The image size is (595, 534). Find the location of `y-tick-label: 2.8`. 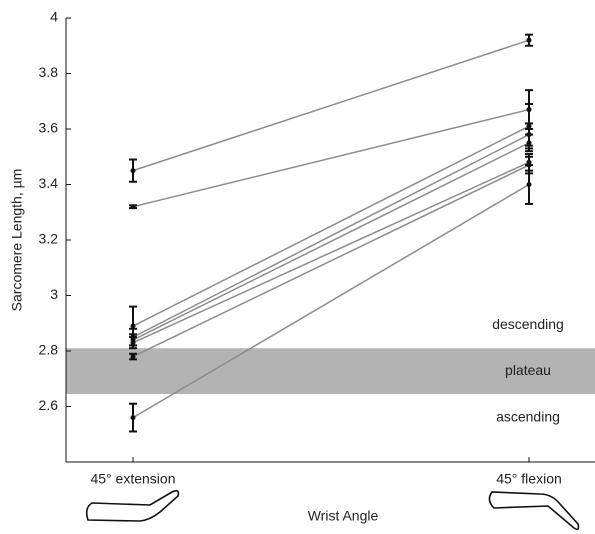

y-tick-label: 2.8 is located at coordinates (49, 350).